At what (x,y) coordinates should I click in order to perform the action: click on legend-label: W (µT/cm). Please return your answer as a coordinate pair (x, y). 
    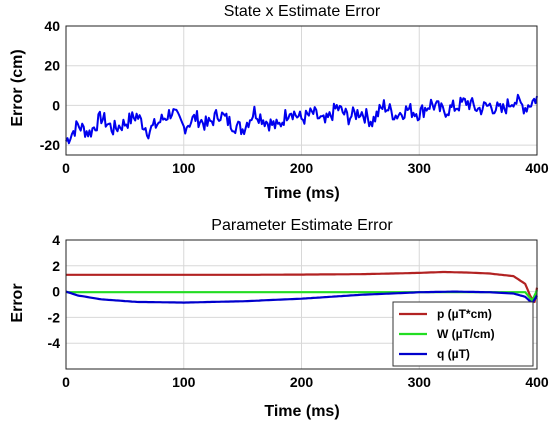
    Looking at the image, I should click on (466, 334).